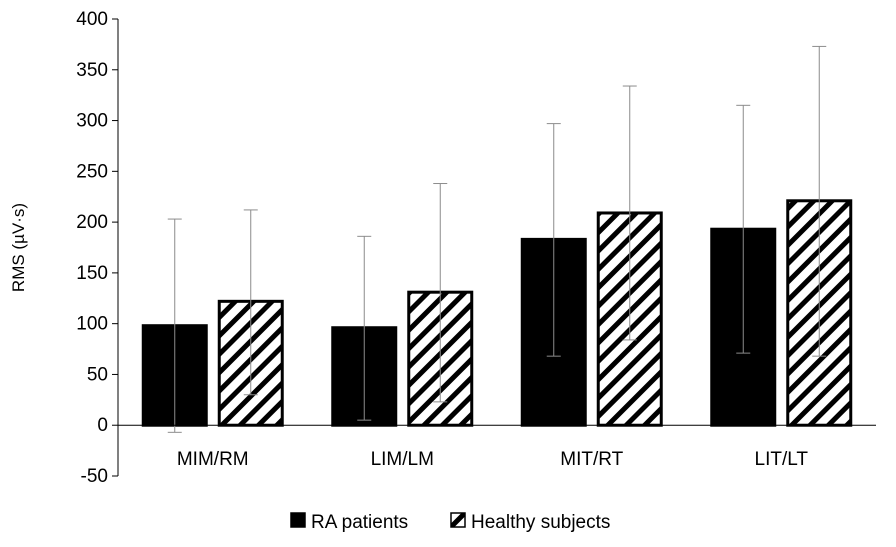  Describe the element at coordinates (591, 459) in the screenshot. I see `x-category-label: MIT/RT` at that location.